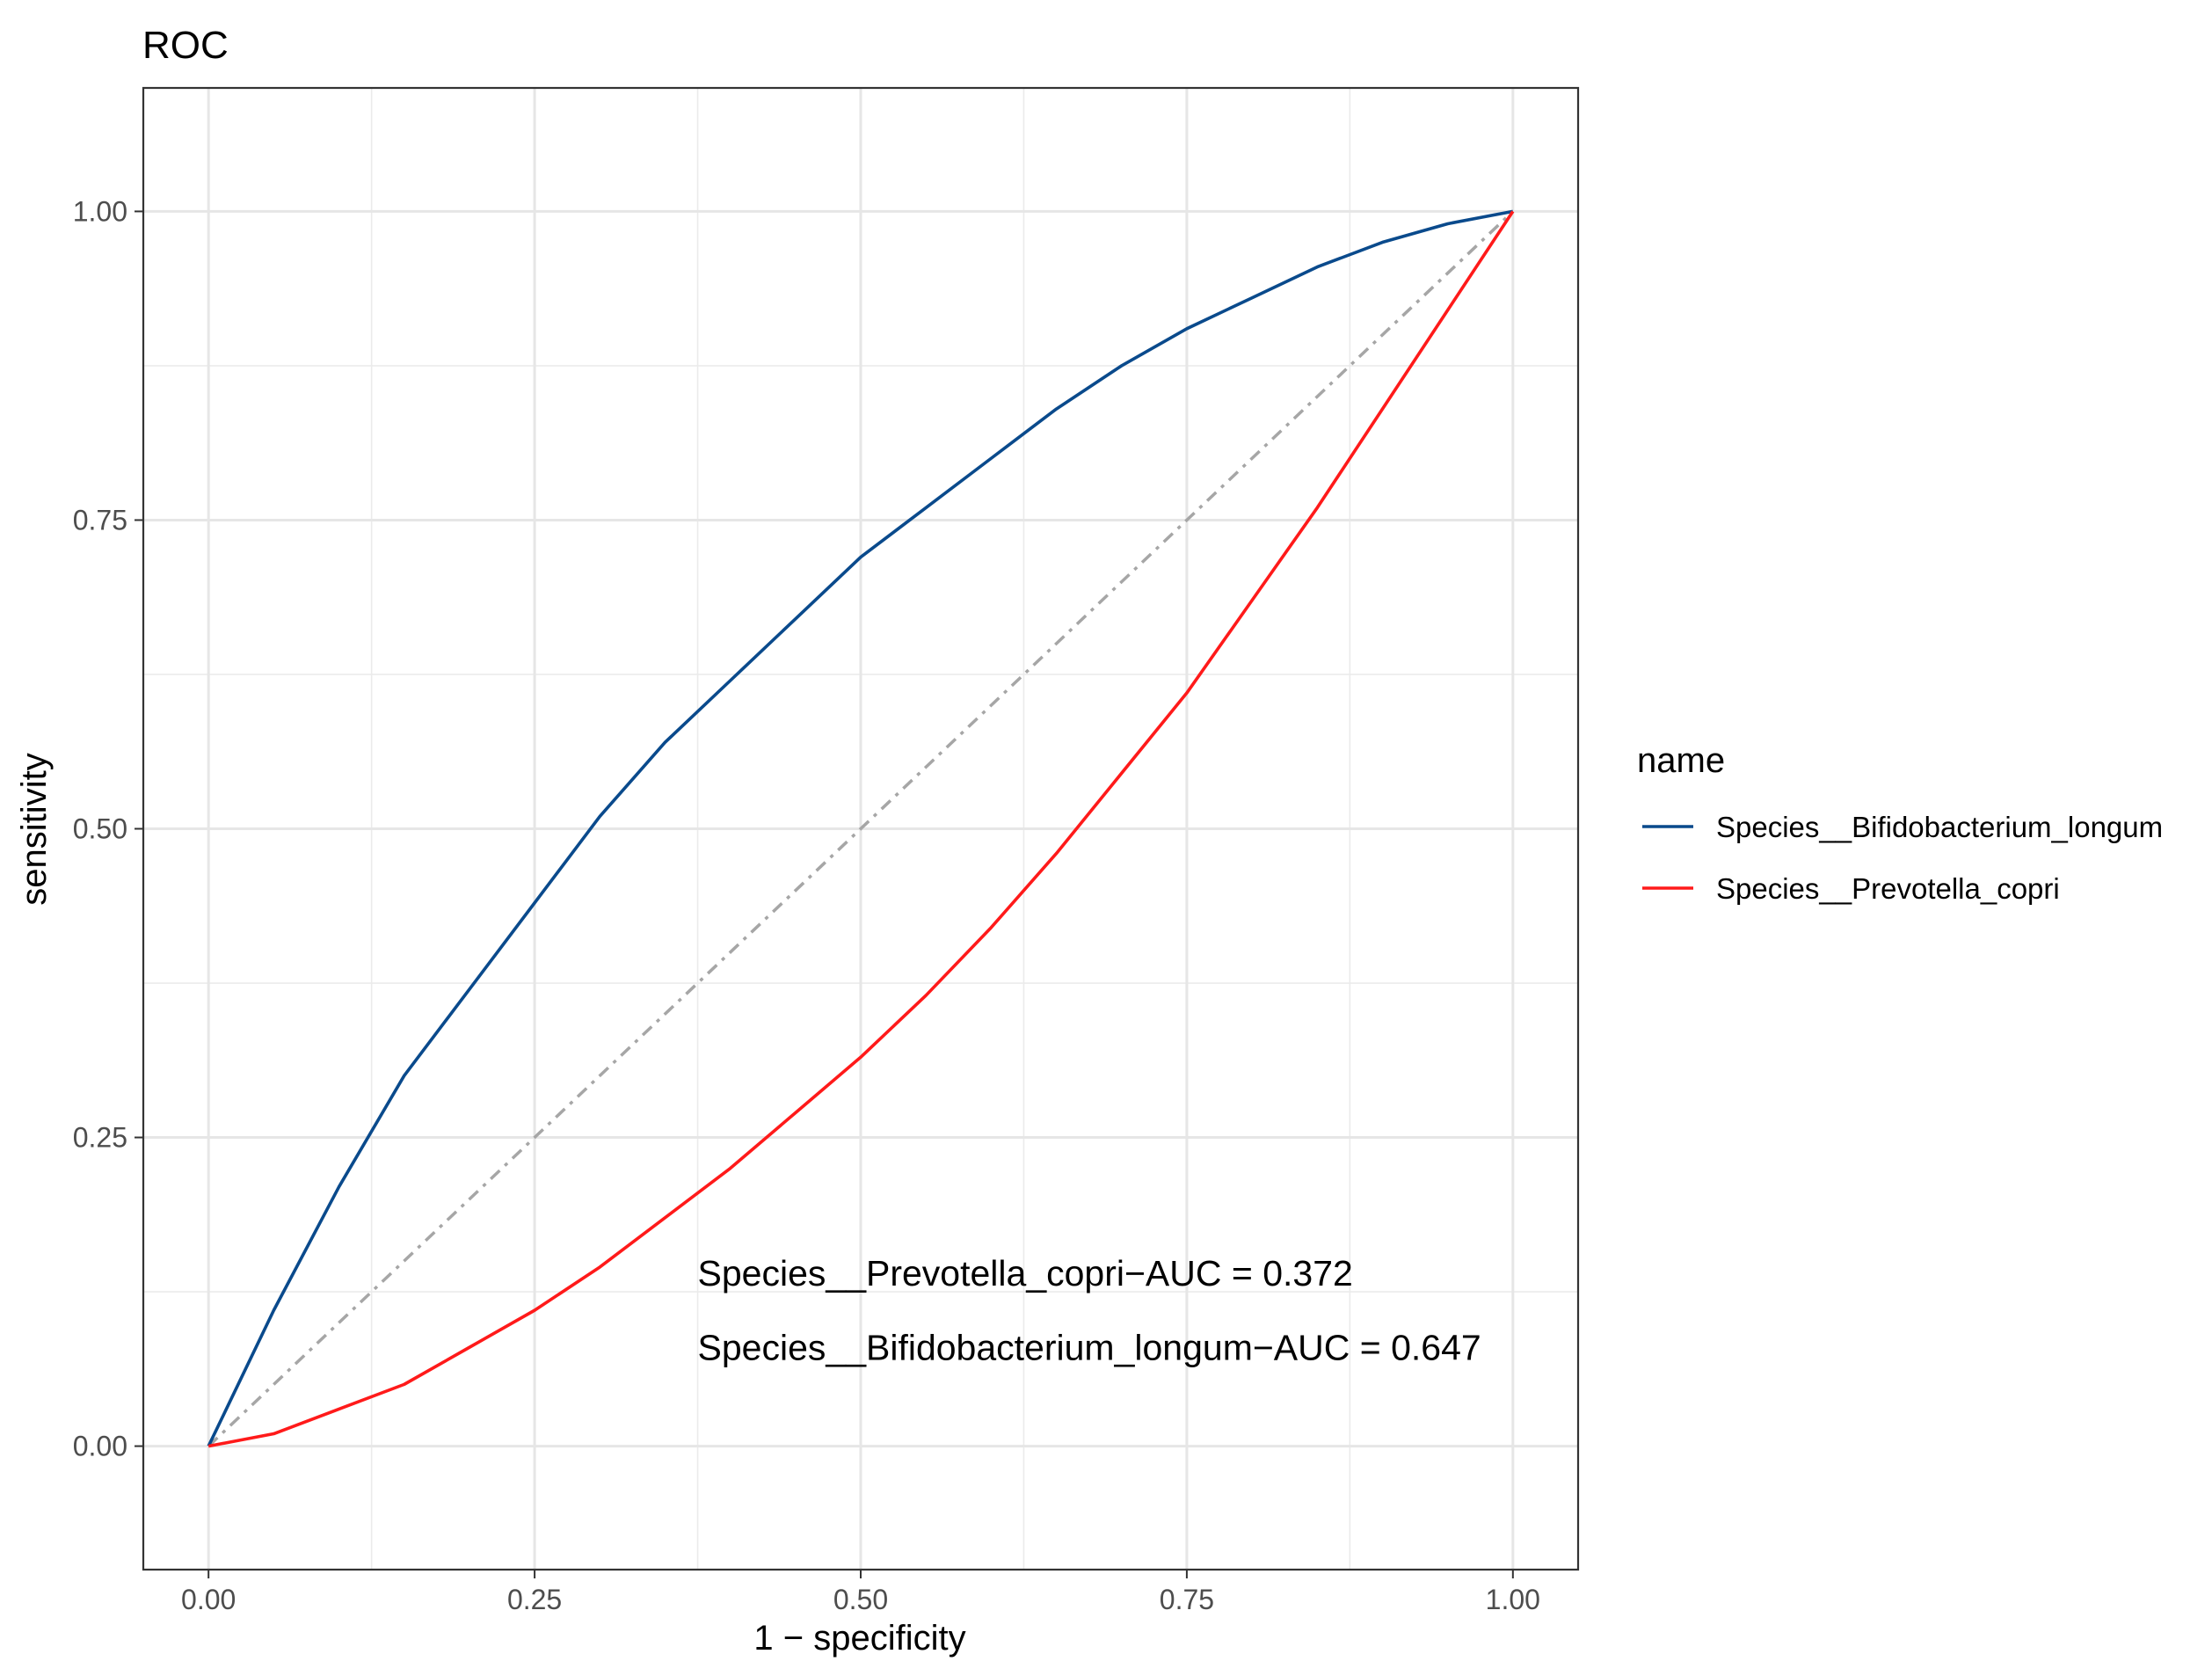 This screenshot has width=2212, height=1676. What do you see at coordinates (1025, 1273) in the screenshot?
I see `auc-annotation-1: Species__Prevotella_copri−AUC = 0.372` at bounding box center [1025, 1273].